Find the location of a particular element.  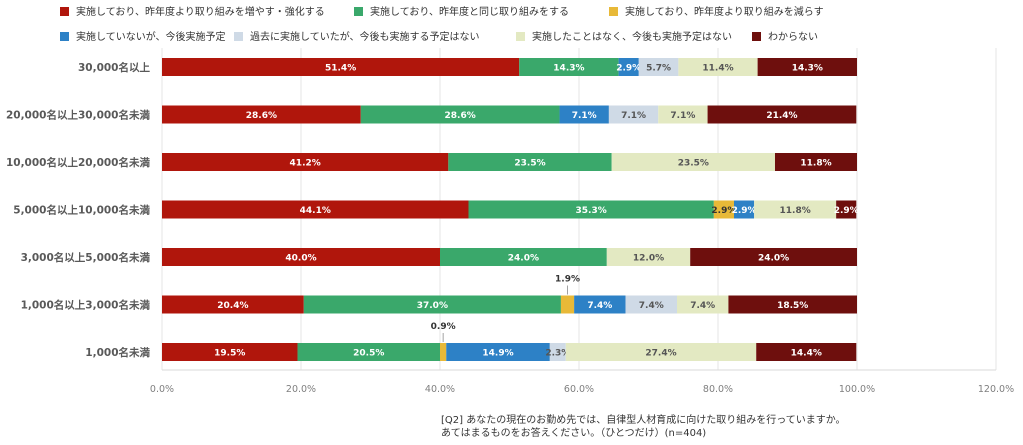

data-label: 14.4% is located at coordinates (806, 354).